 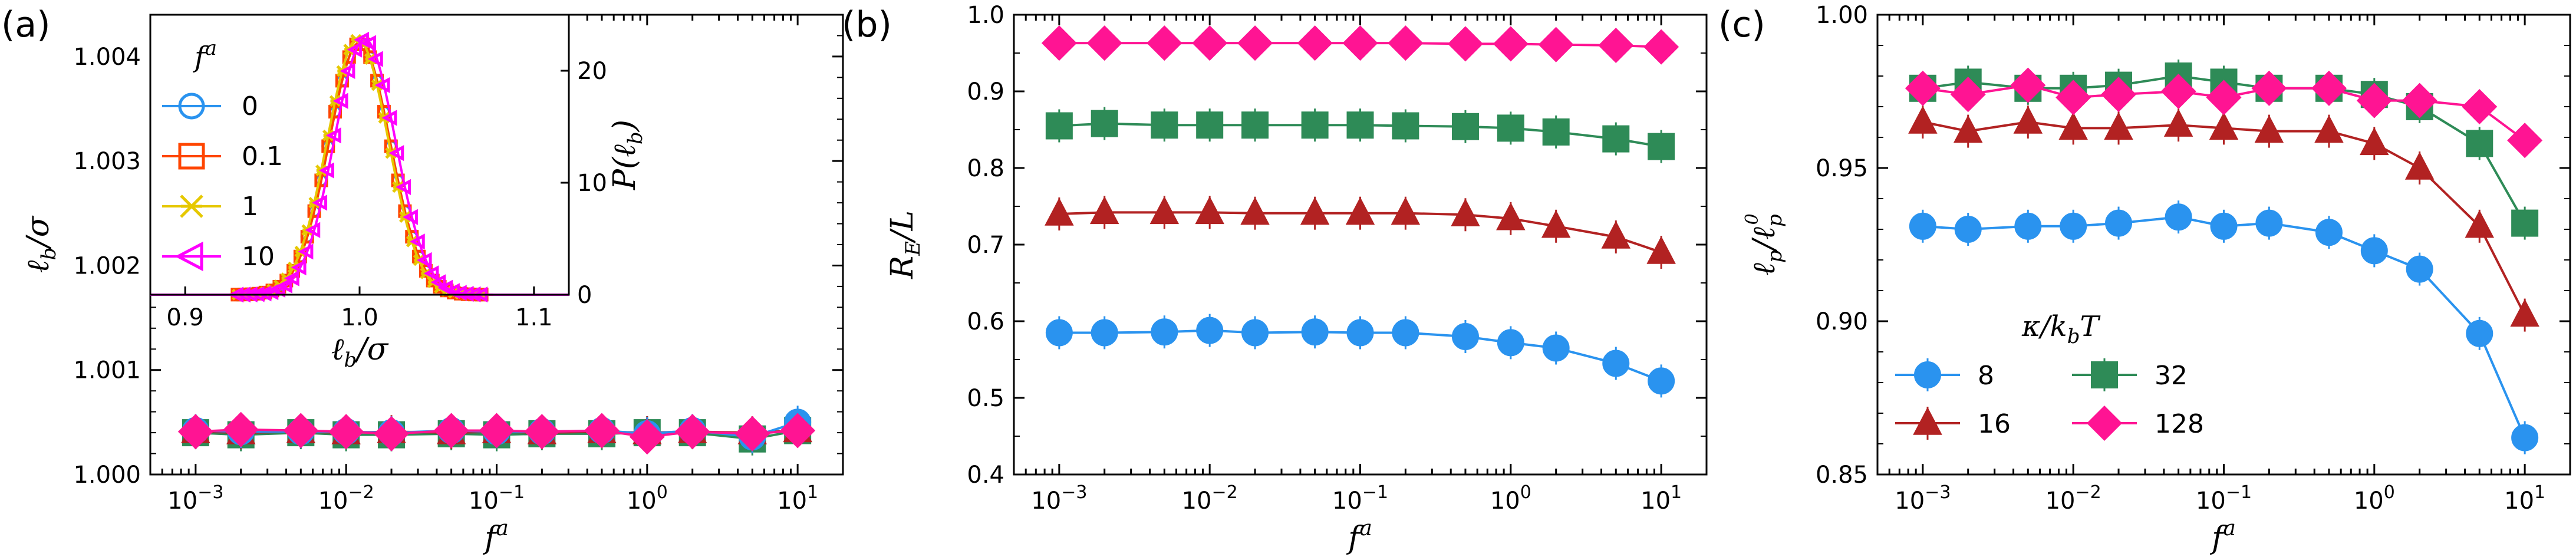 What do you see at coordinates (250, 106) in the screenshot?
I see `inset-legend-label: 0` at bounding box center [250, 106].